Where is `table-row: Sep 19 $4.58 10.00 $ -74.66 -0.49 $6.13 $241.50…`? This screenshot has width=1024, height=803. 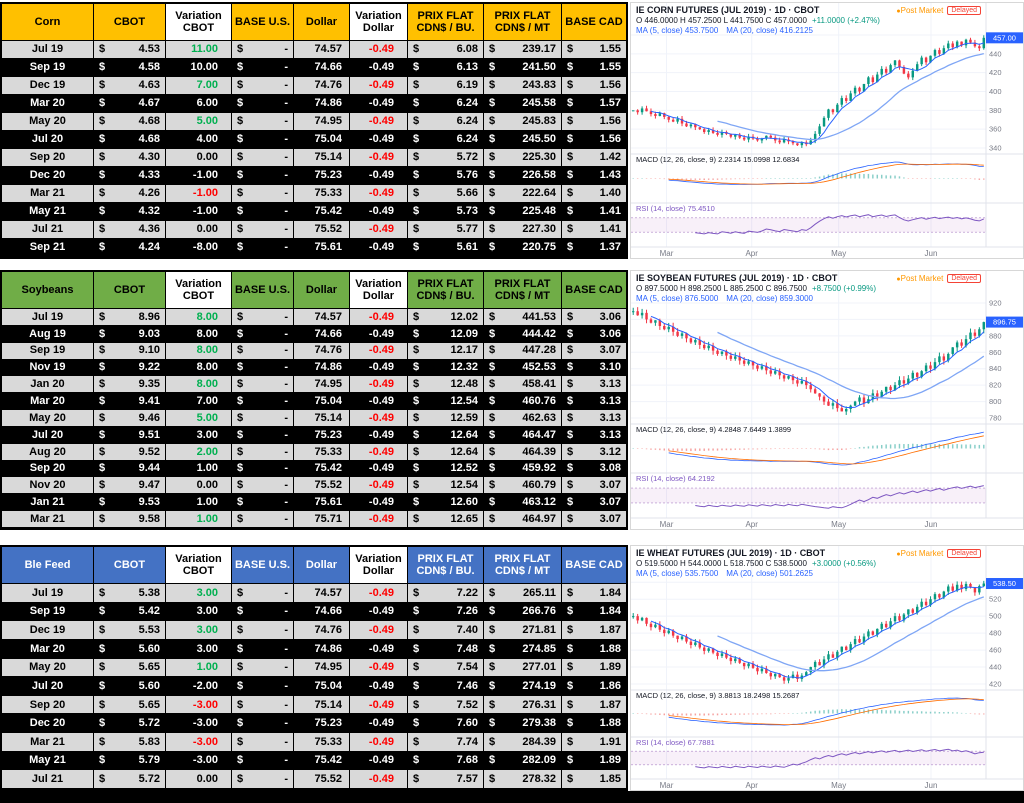 table-row: Sep 19 $4.58 10.00 $ -74.66 -0.49 $6.13 $241.50… is located at coordinates (314, 68).